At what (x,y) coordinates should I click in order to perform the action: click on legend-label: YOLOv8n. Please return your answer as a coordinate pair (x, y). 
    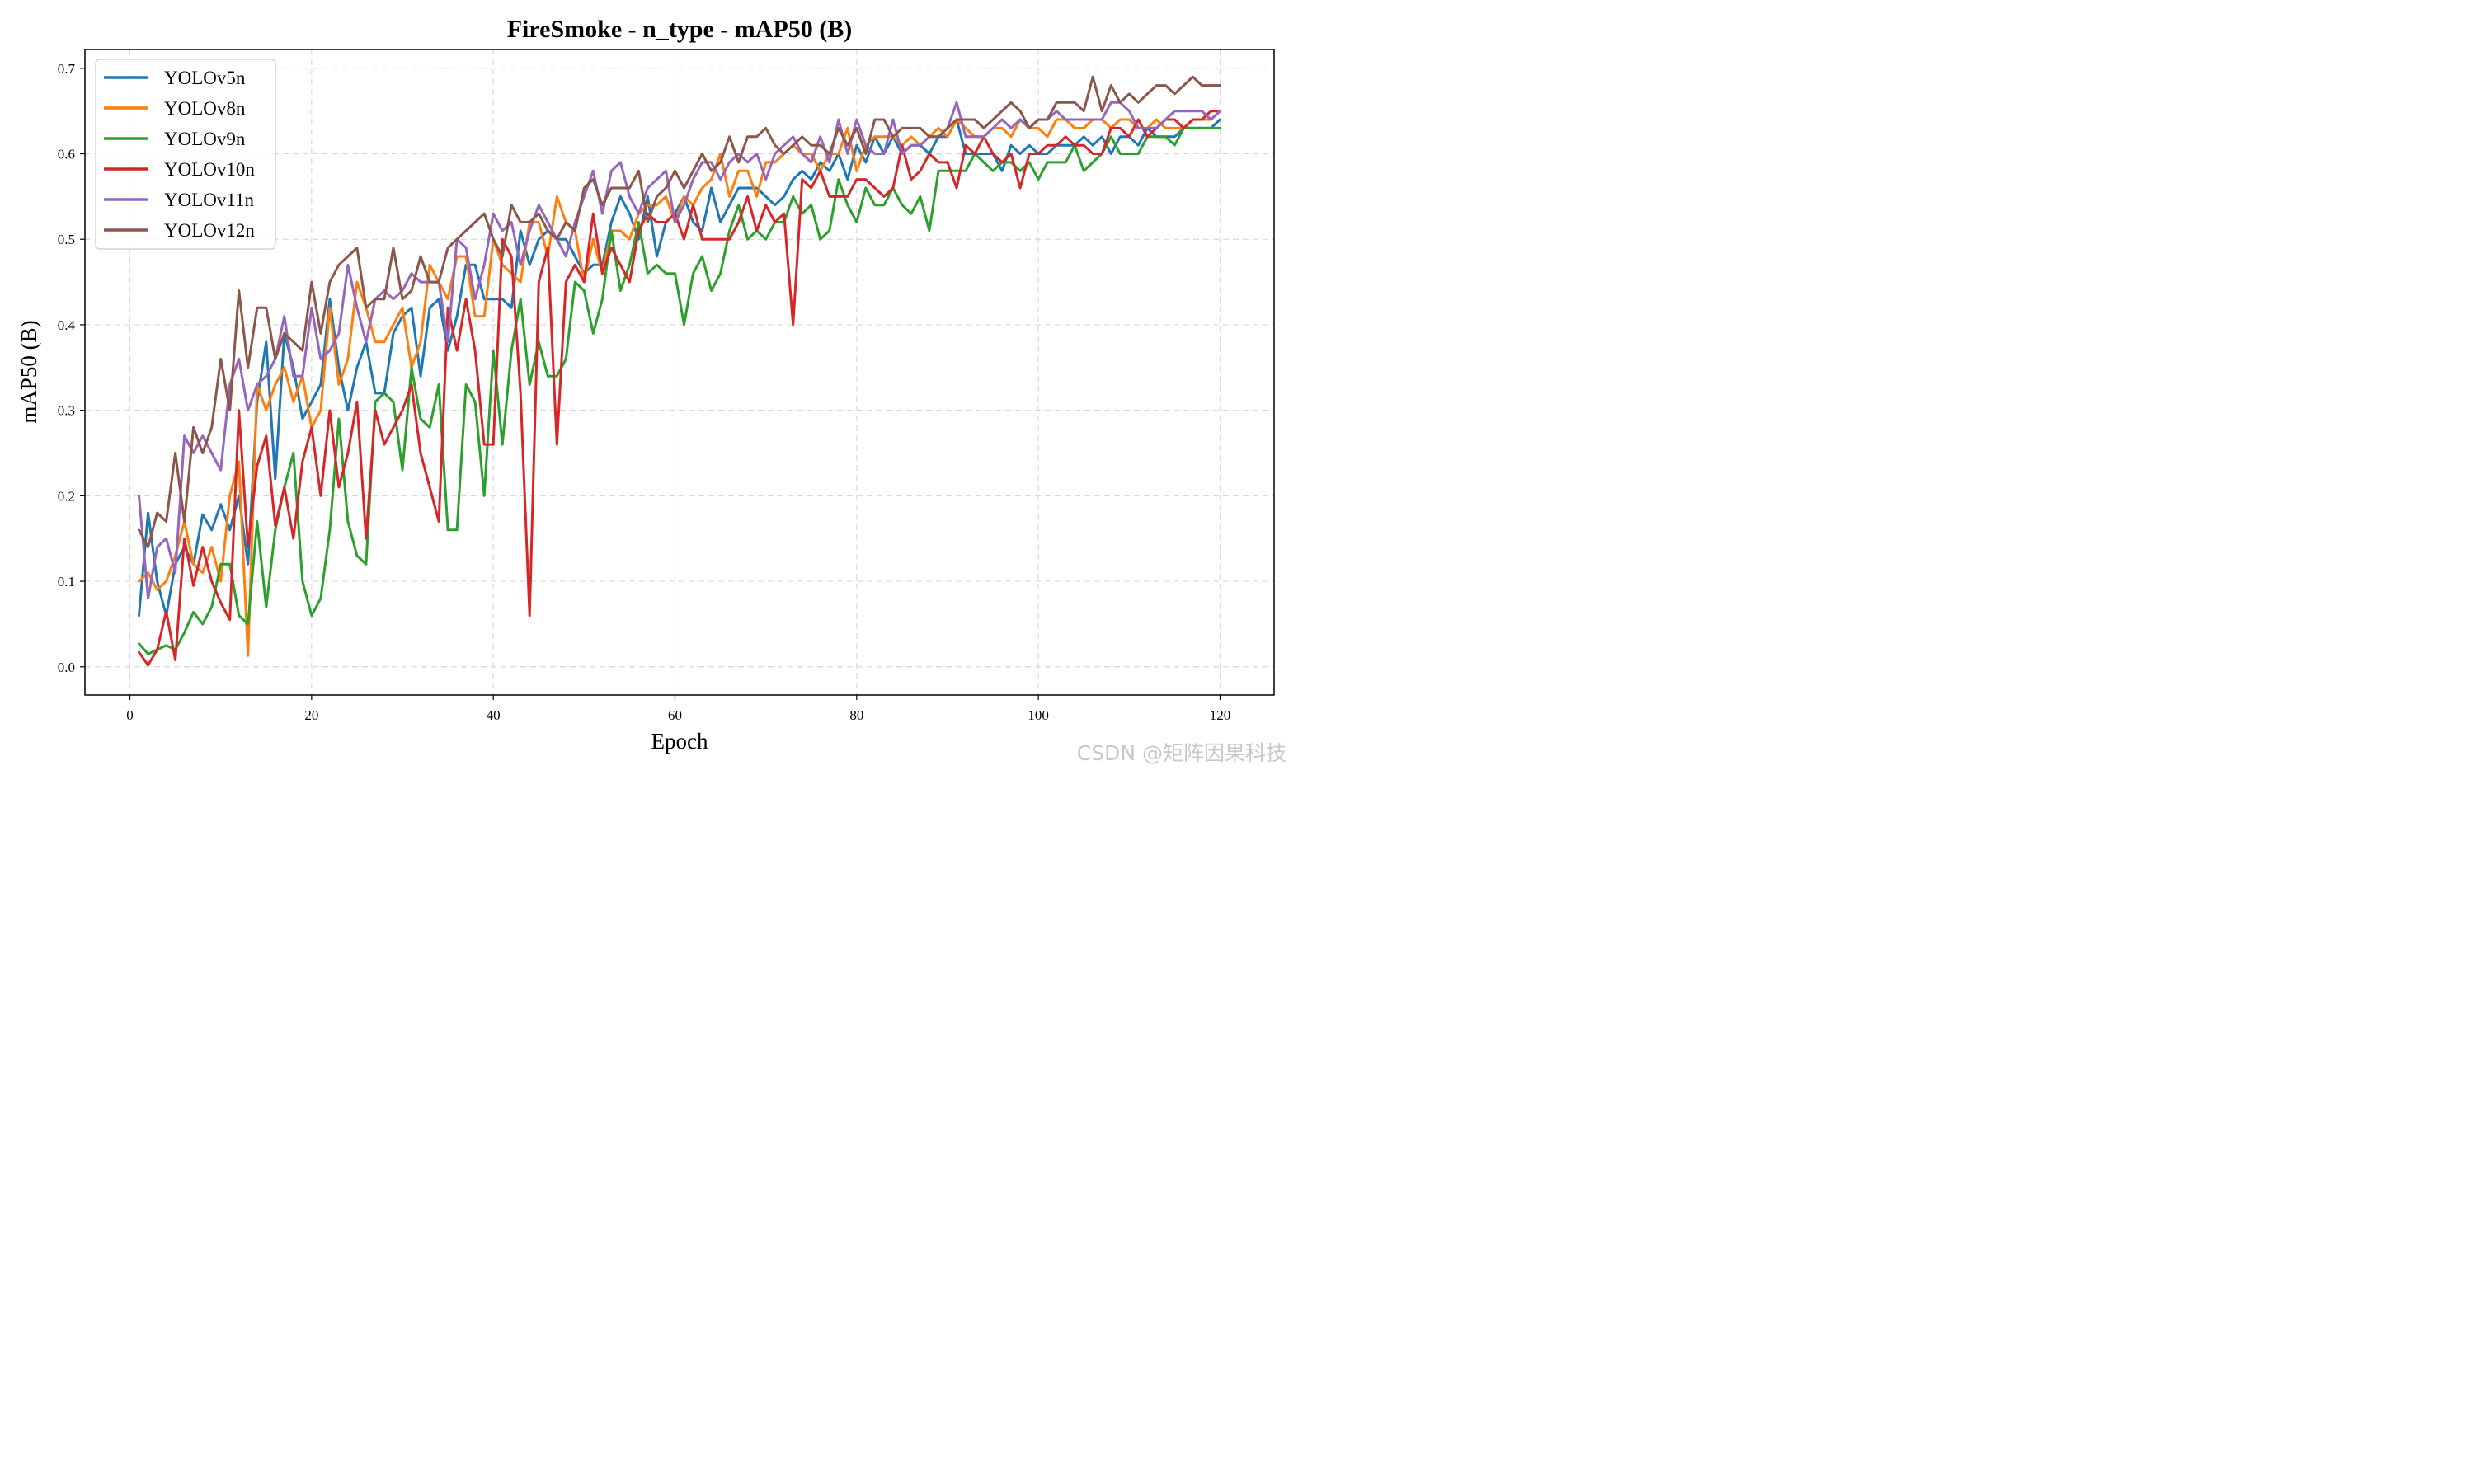
    Looking at the image, I should click on (205, 108).